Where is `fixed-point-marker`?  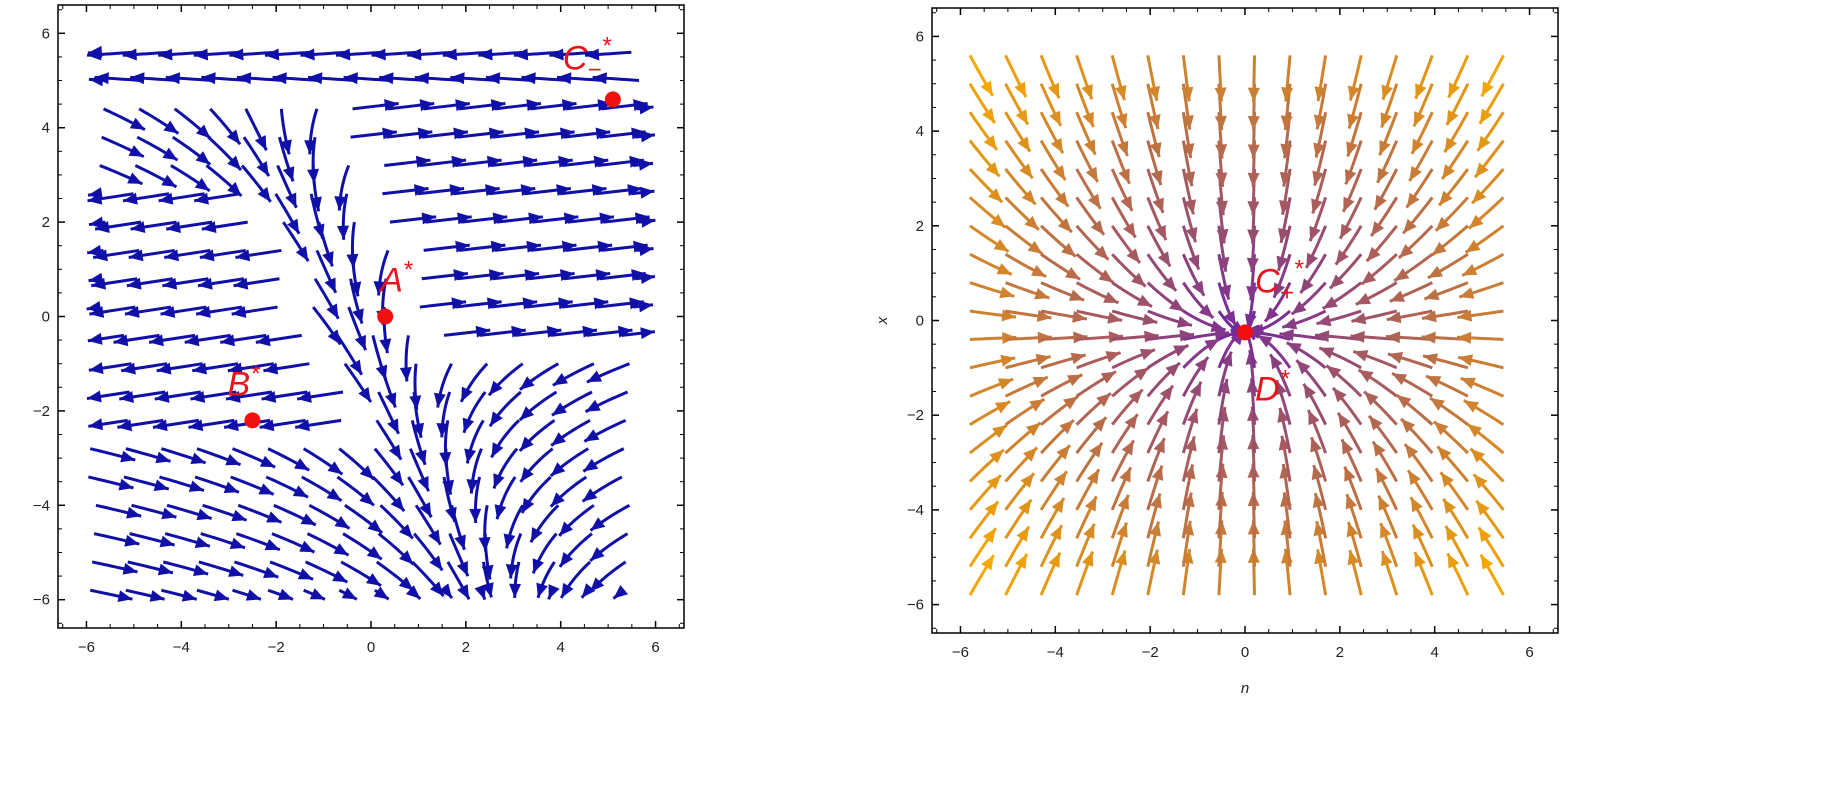 fixed-point-marker is located at coordinates (385, 316).